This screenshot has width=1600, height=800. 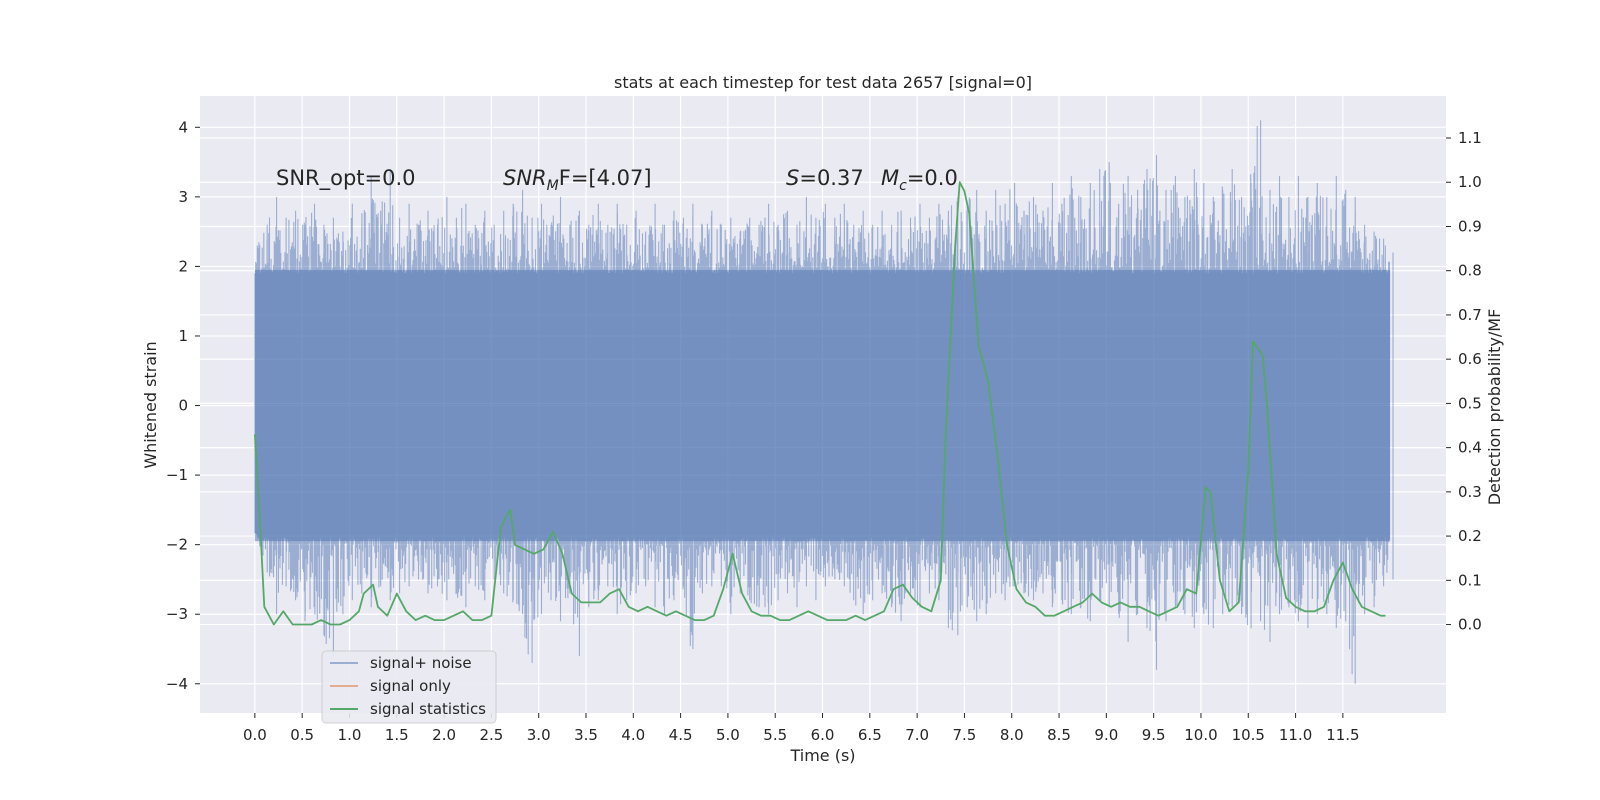 I want to click on right-y-tick-label: 0.6, so click(x=1470, y=359).